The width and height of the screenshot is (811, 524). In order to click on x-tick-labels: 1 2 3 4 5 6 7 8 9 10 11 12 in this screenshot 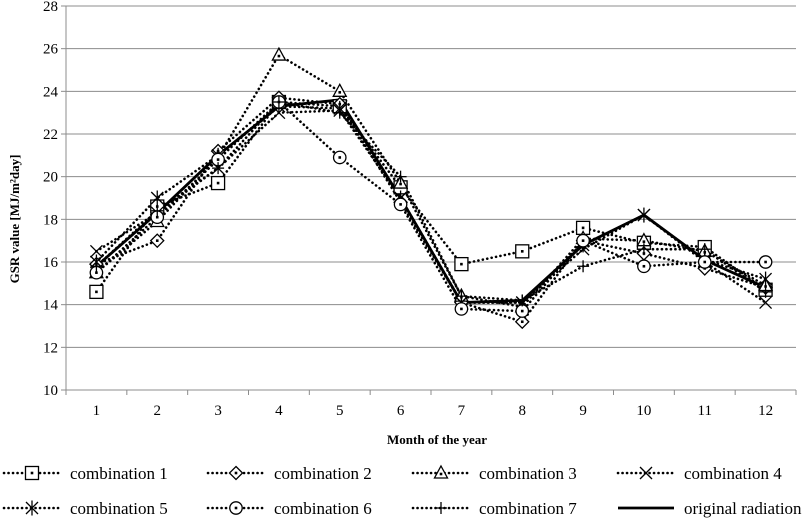, I will do `click(433, 411)`.